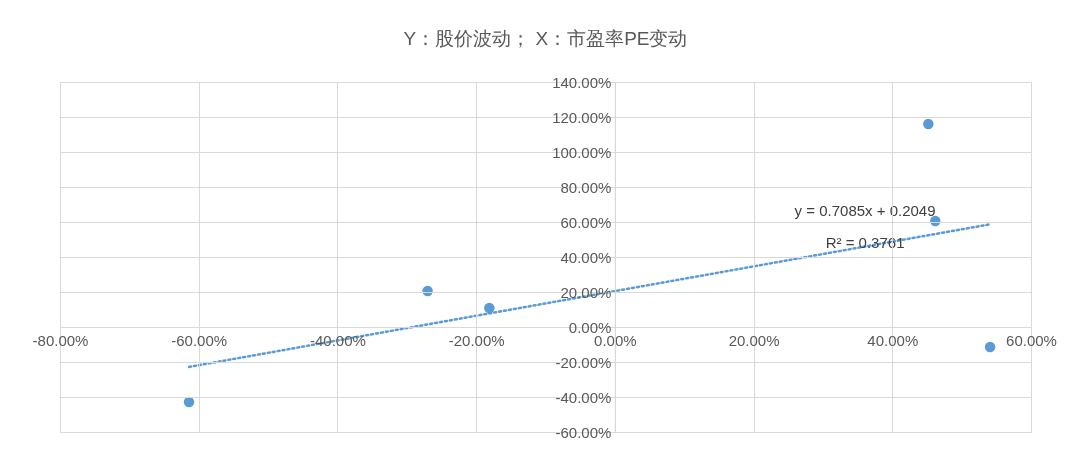  I want to click on chart-title: Y：股价波动； X：市盈率PE变动, so click(545, 38).